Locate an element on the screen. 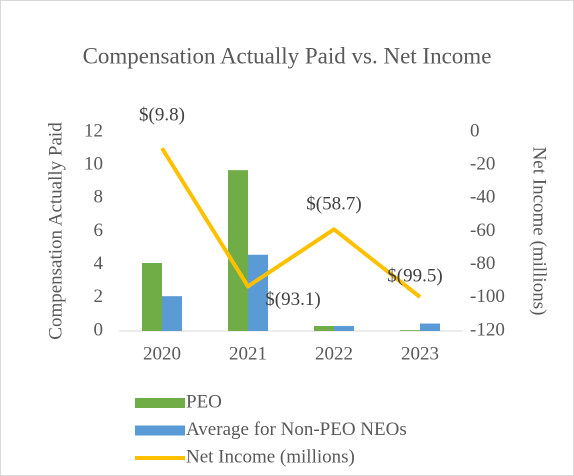 The image size is (574, 476). y-tick-label: 4 is located at coordinates (99, 263).